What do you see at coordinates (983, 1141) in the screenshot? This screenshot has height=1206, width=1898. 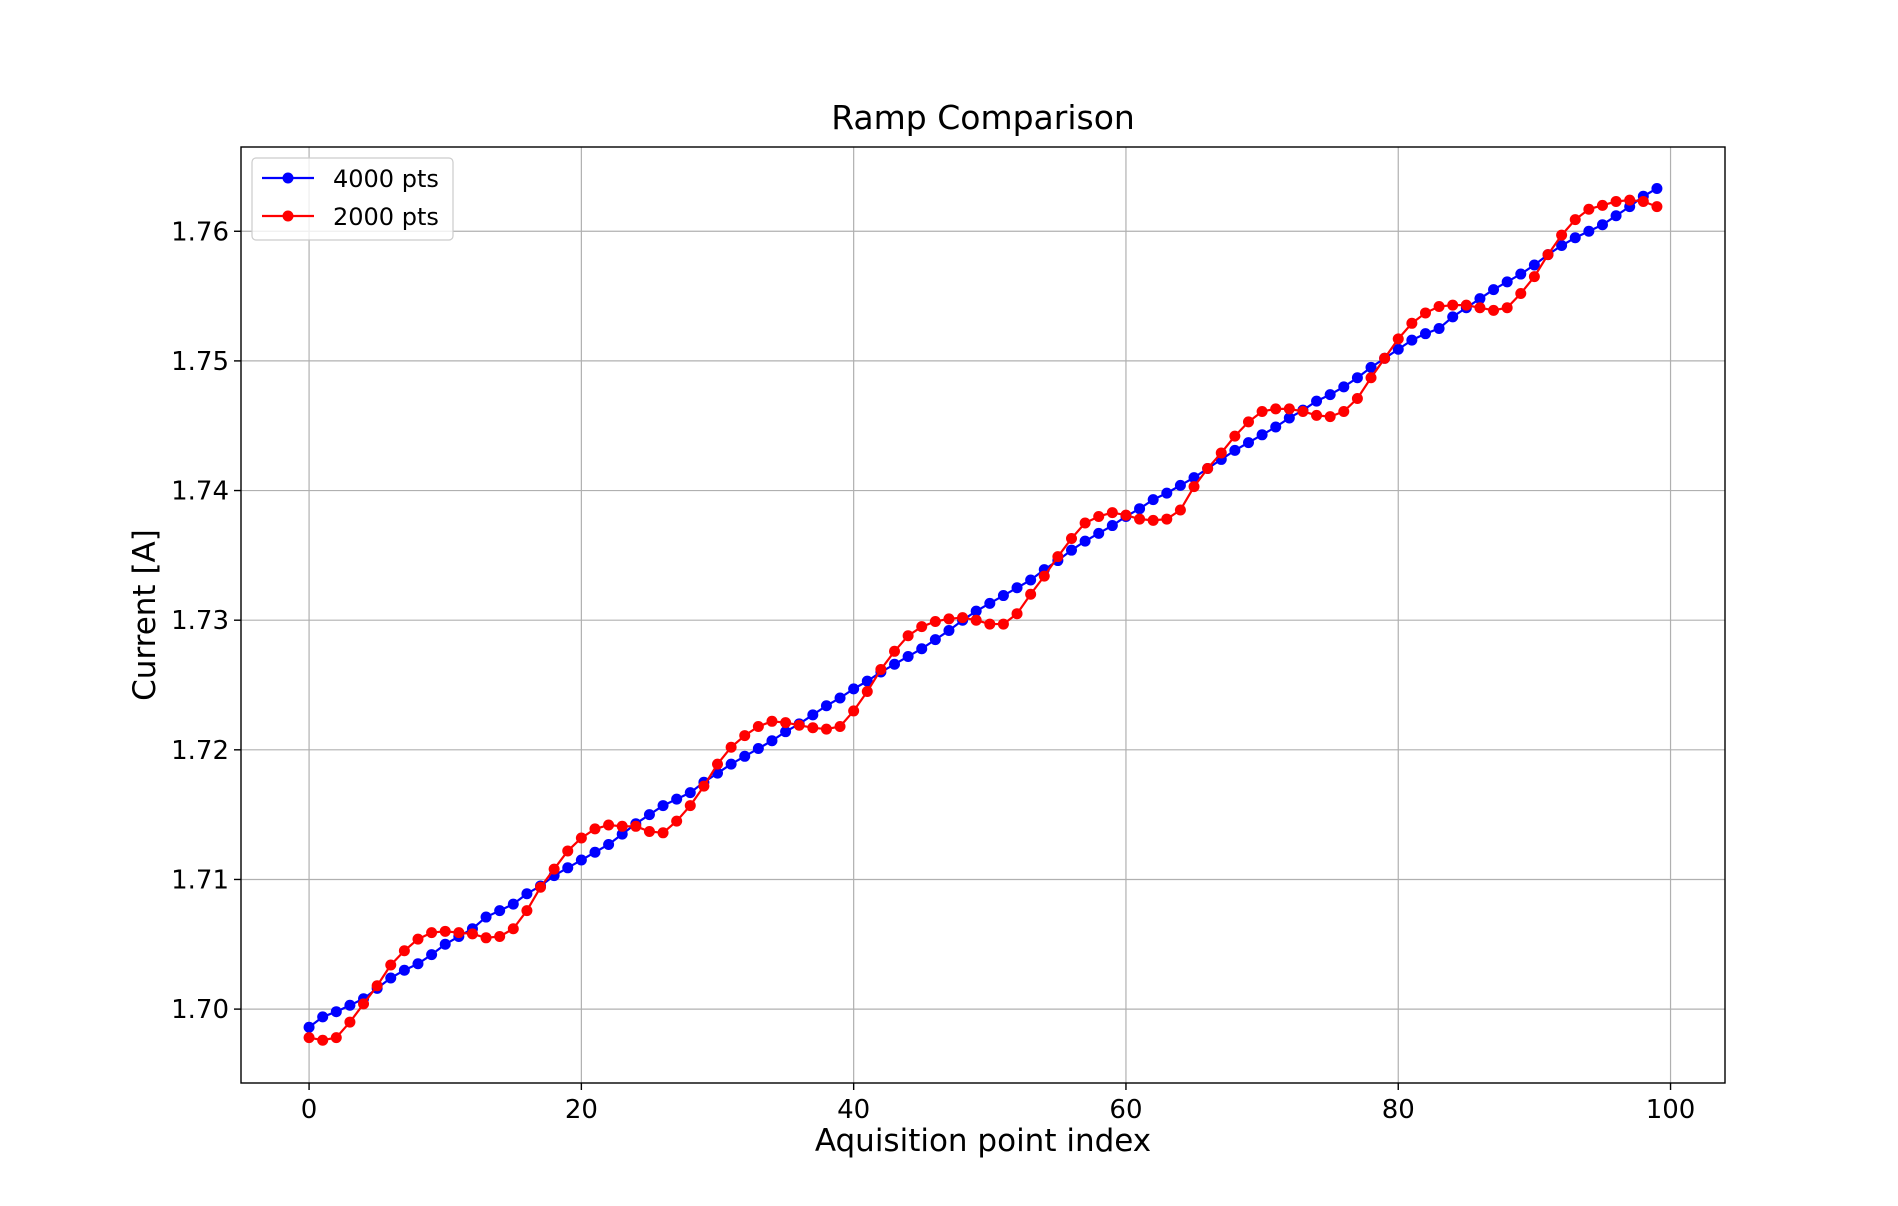 I see `x-axis-label: Aquisition point index` at bounding box center [983, 1141].